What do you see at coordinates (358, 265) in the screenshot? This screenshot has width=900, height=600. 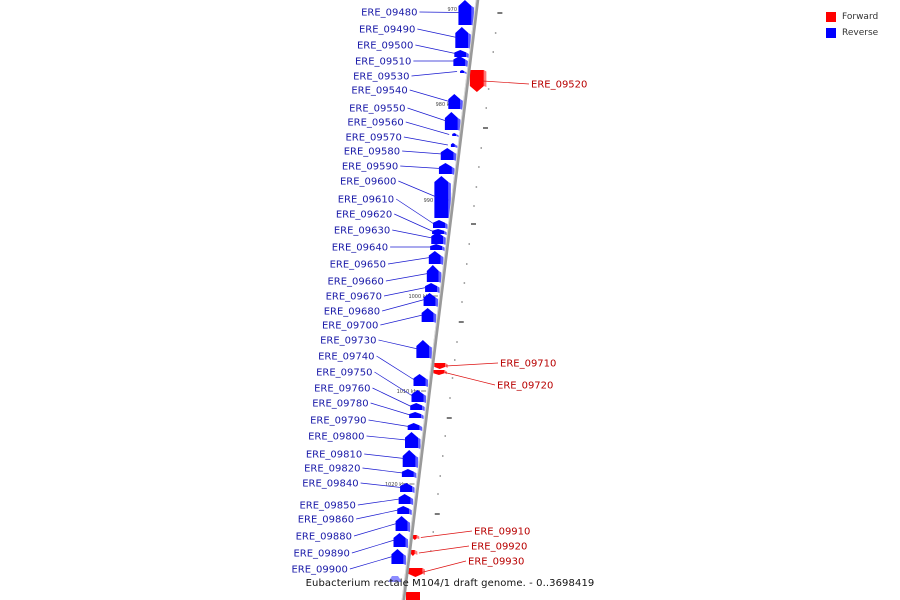 I see `gene-label-ERE_09650: ERE_09650` at bounding box center [358, 265].